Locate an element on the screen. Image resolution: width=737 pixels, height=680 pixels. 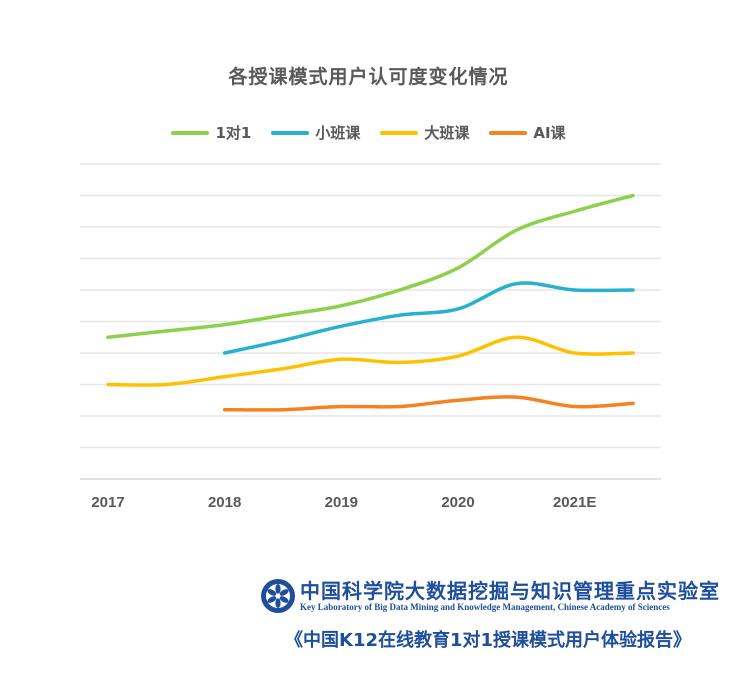
series-line-ai-class is located at coordinates (428, 403).